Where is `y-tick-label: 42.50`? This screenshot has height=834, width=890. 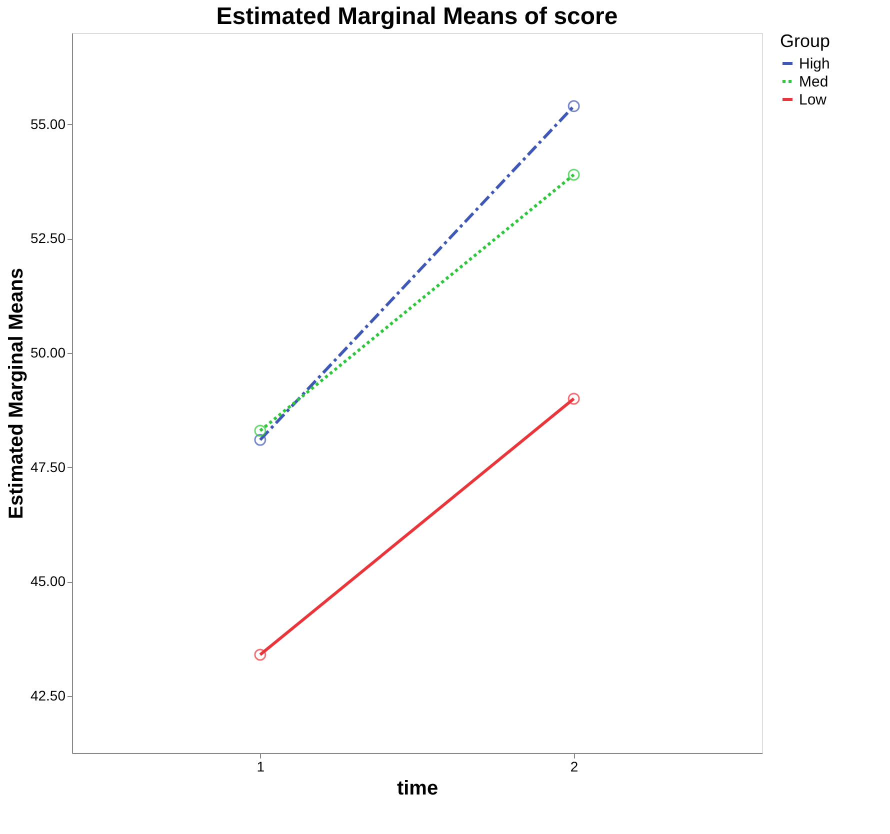
y-tick-label: 42.50 is located at coordinates (48, 695).